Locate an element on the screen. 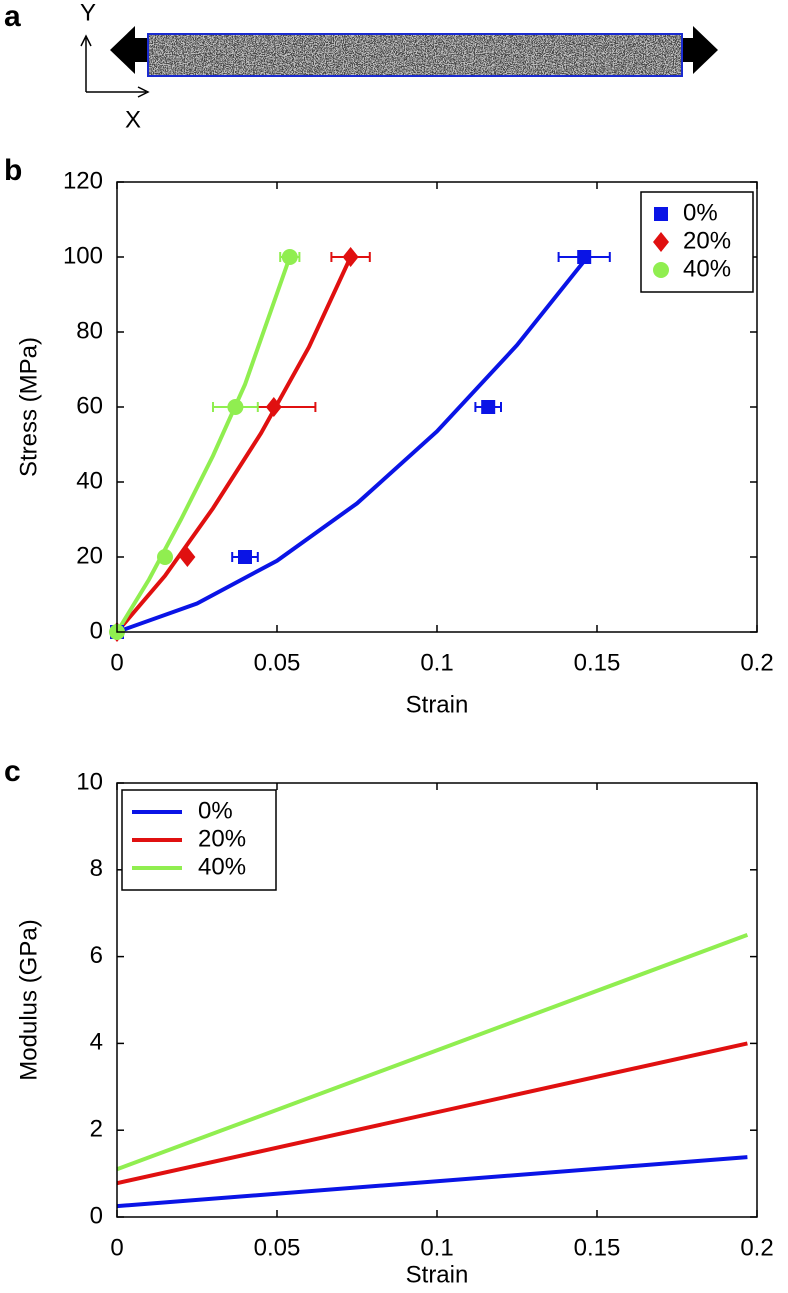 Image resolution: width=788 pixels, height=1293 pixels. y-tick-label: 80 is located at coordinates (89, 330).